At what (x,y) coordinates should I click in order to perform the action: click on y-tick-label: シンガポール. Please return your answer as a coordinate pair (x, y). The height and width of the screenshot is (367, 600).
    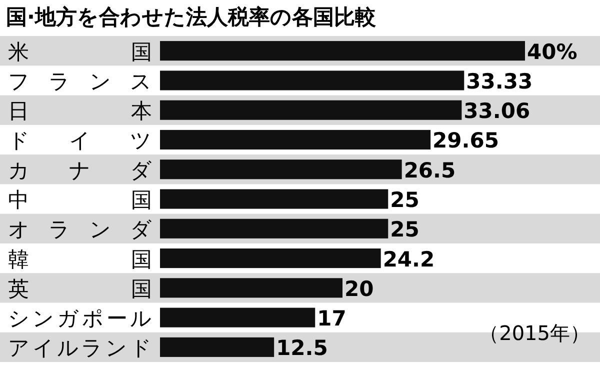
    Looking at the image, I should click on (80, 318).